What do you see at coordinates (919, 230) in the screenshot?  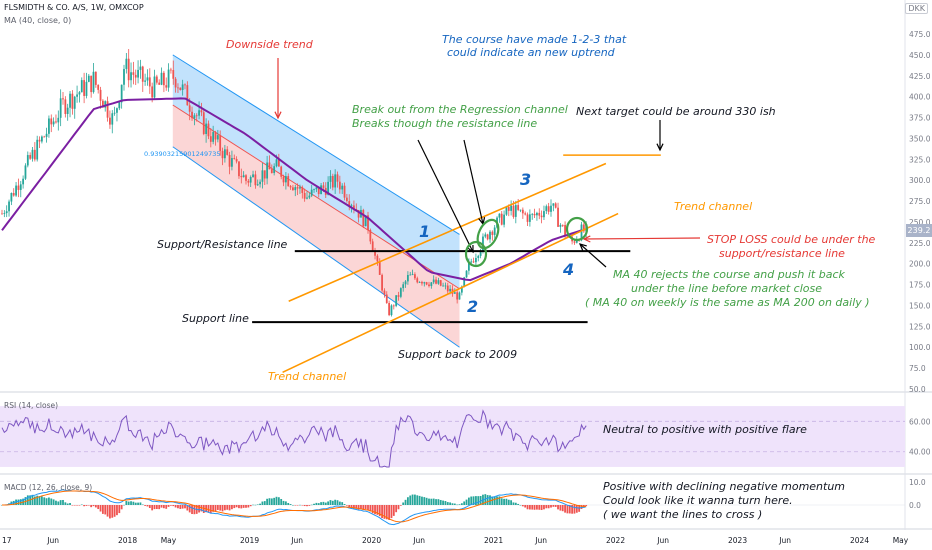 I see `last-price-tag: 239.2` at bounding box center [919, 230].